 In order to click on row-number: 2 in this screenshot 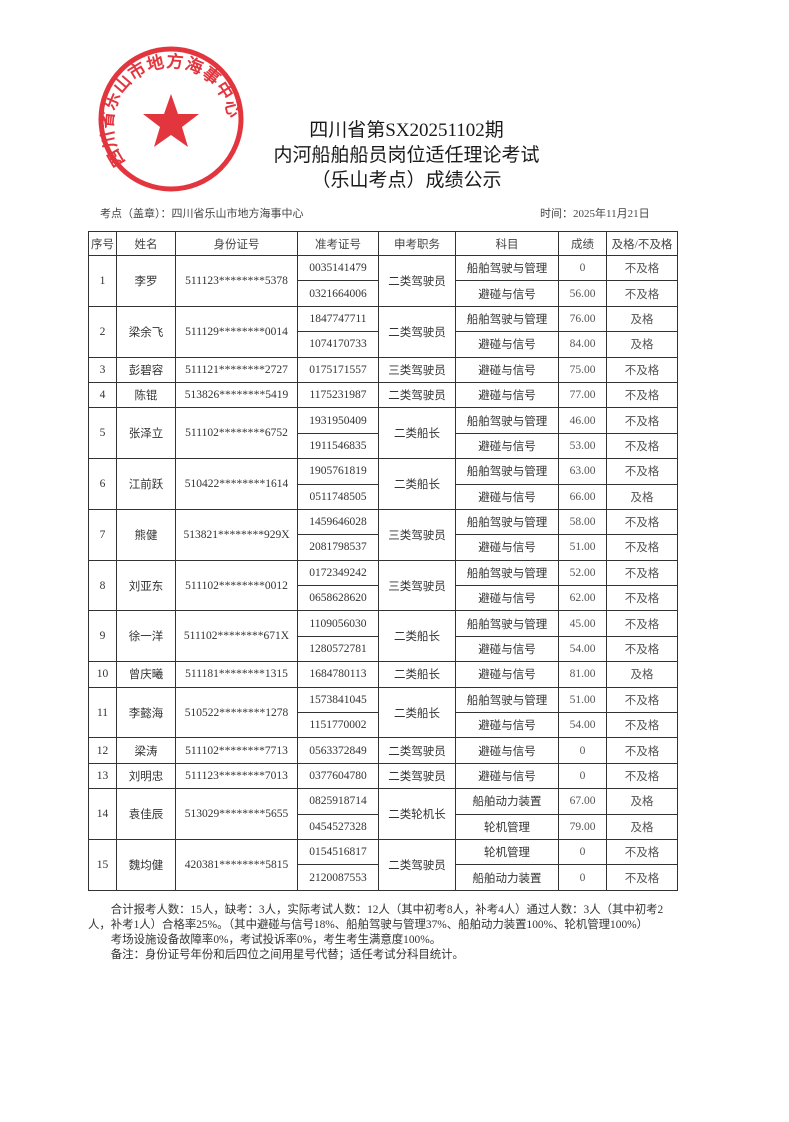, I will do `click(102, 331)`.